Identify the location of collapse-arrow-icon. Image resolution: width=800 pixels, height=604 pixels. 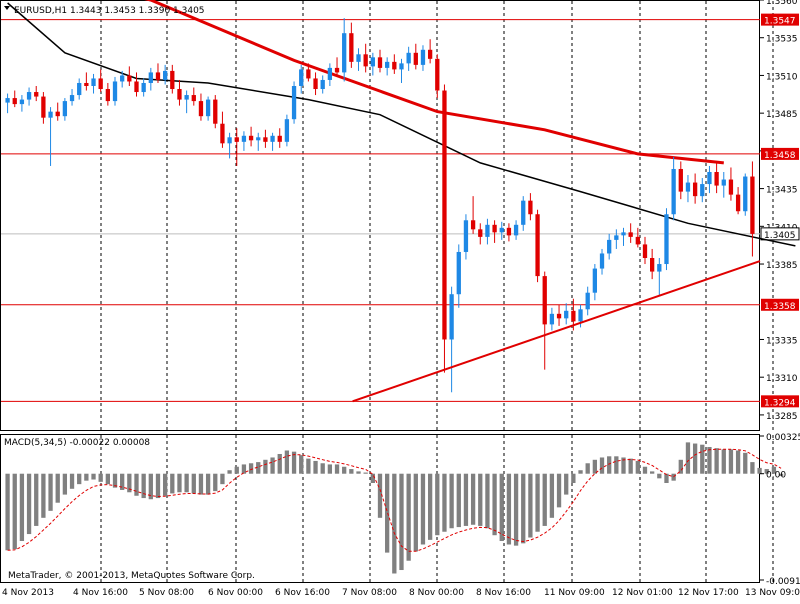
(7, 8).